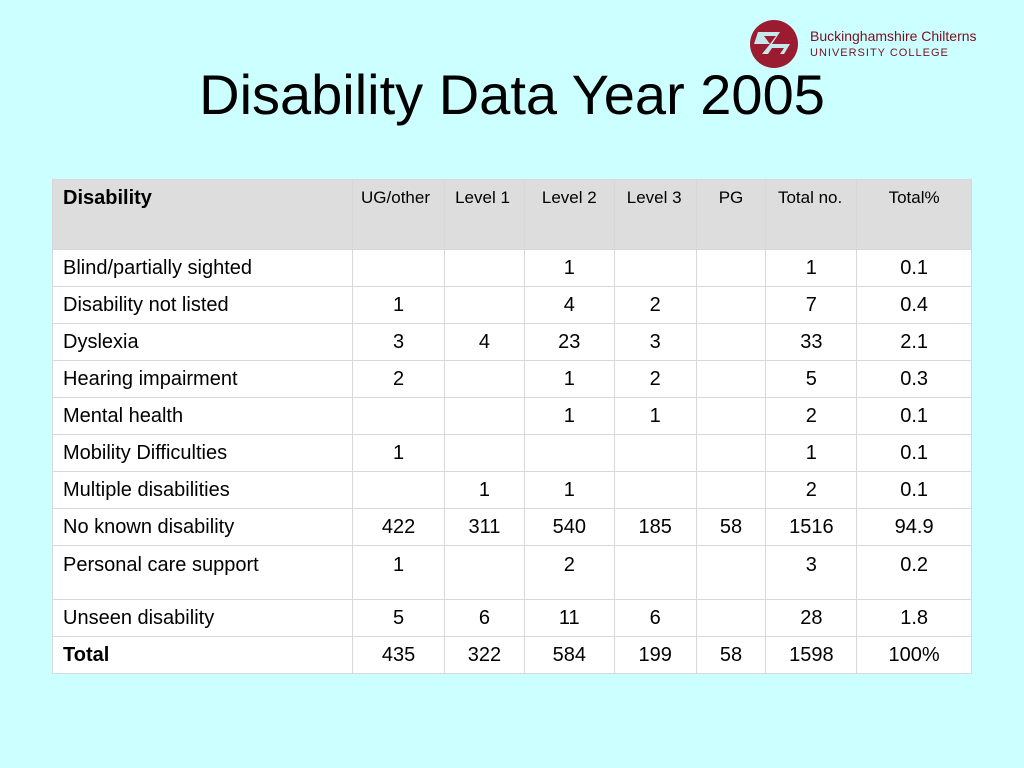 This screenshot has height=768, width=1024. Describe the element at coordinates (484, 214) in the screenshot. I see `column-header: Level 1` at that location.